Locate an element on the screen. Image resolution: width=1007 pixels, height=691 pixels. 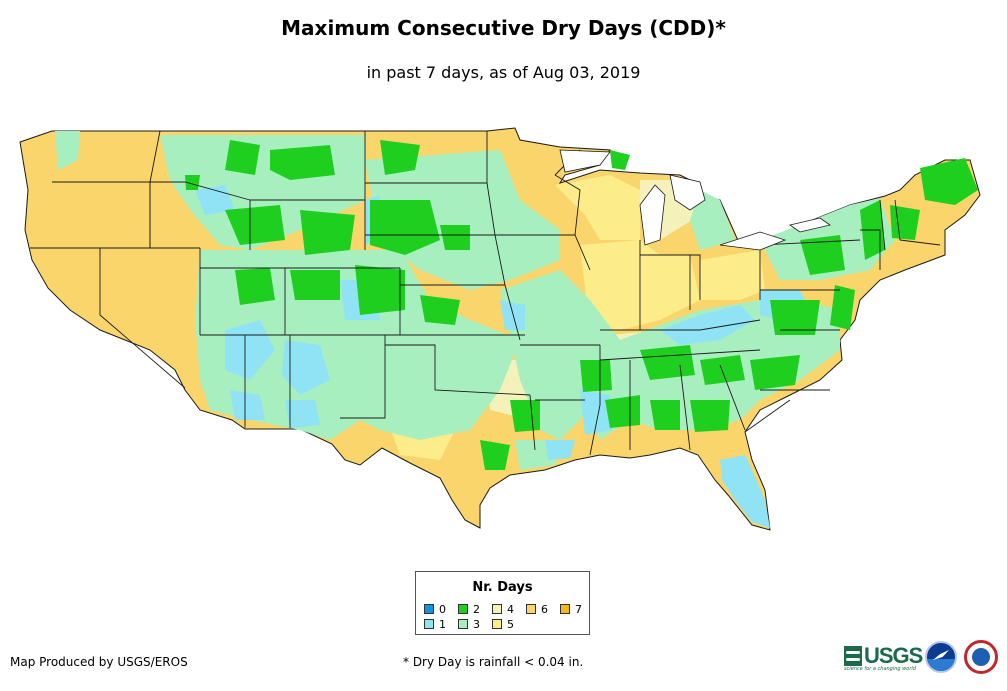
map-title: Maximum Consecutive Dry Days (CDD)* is located at coordinates (503, 28).